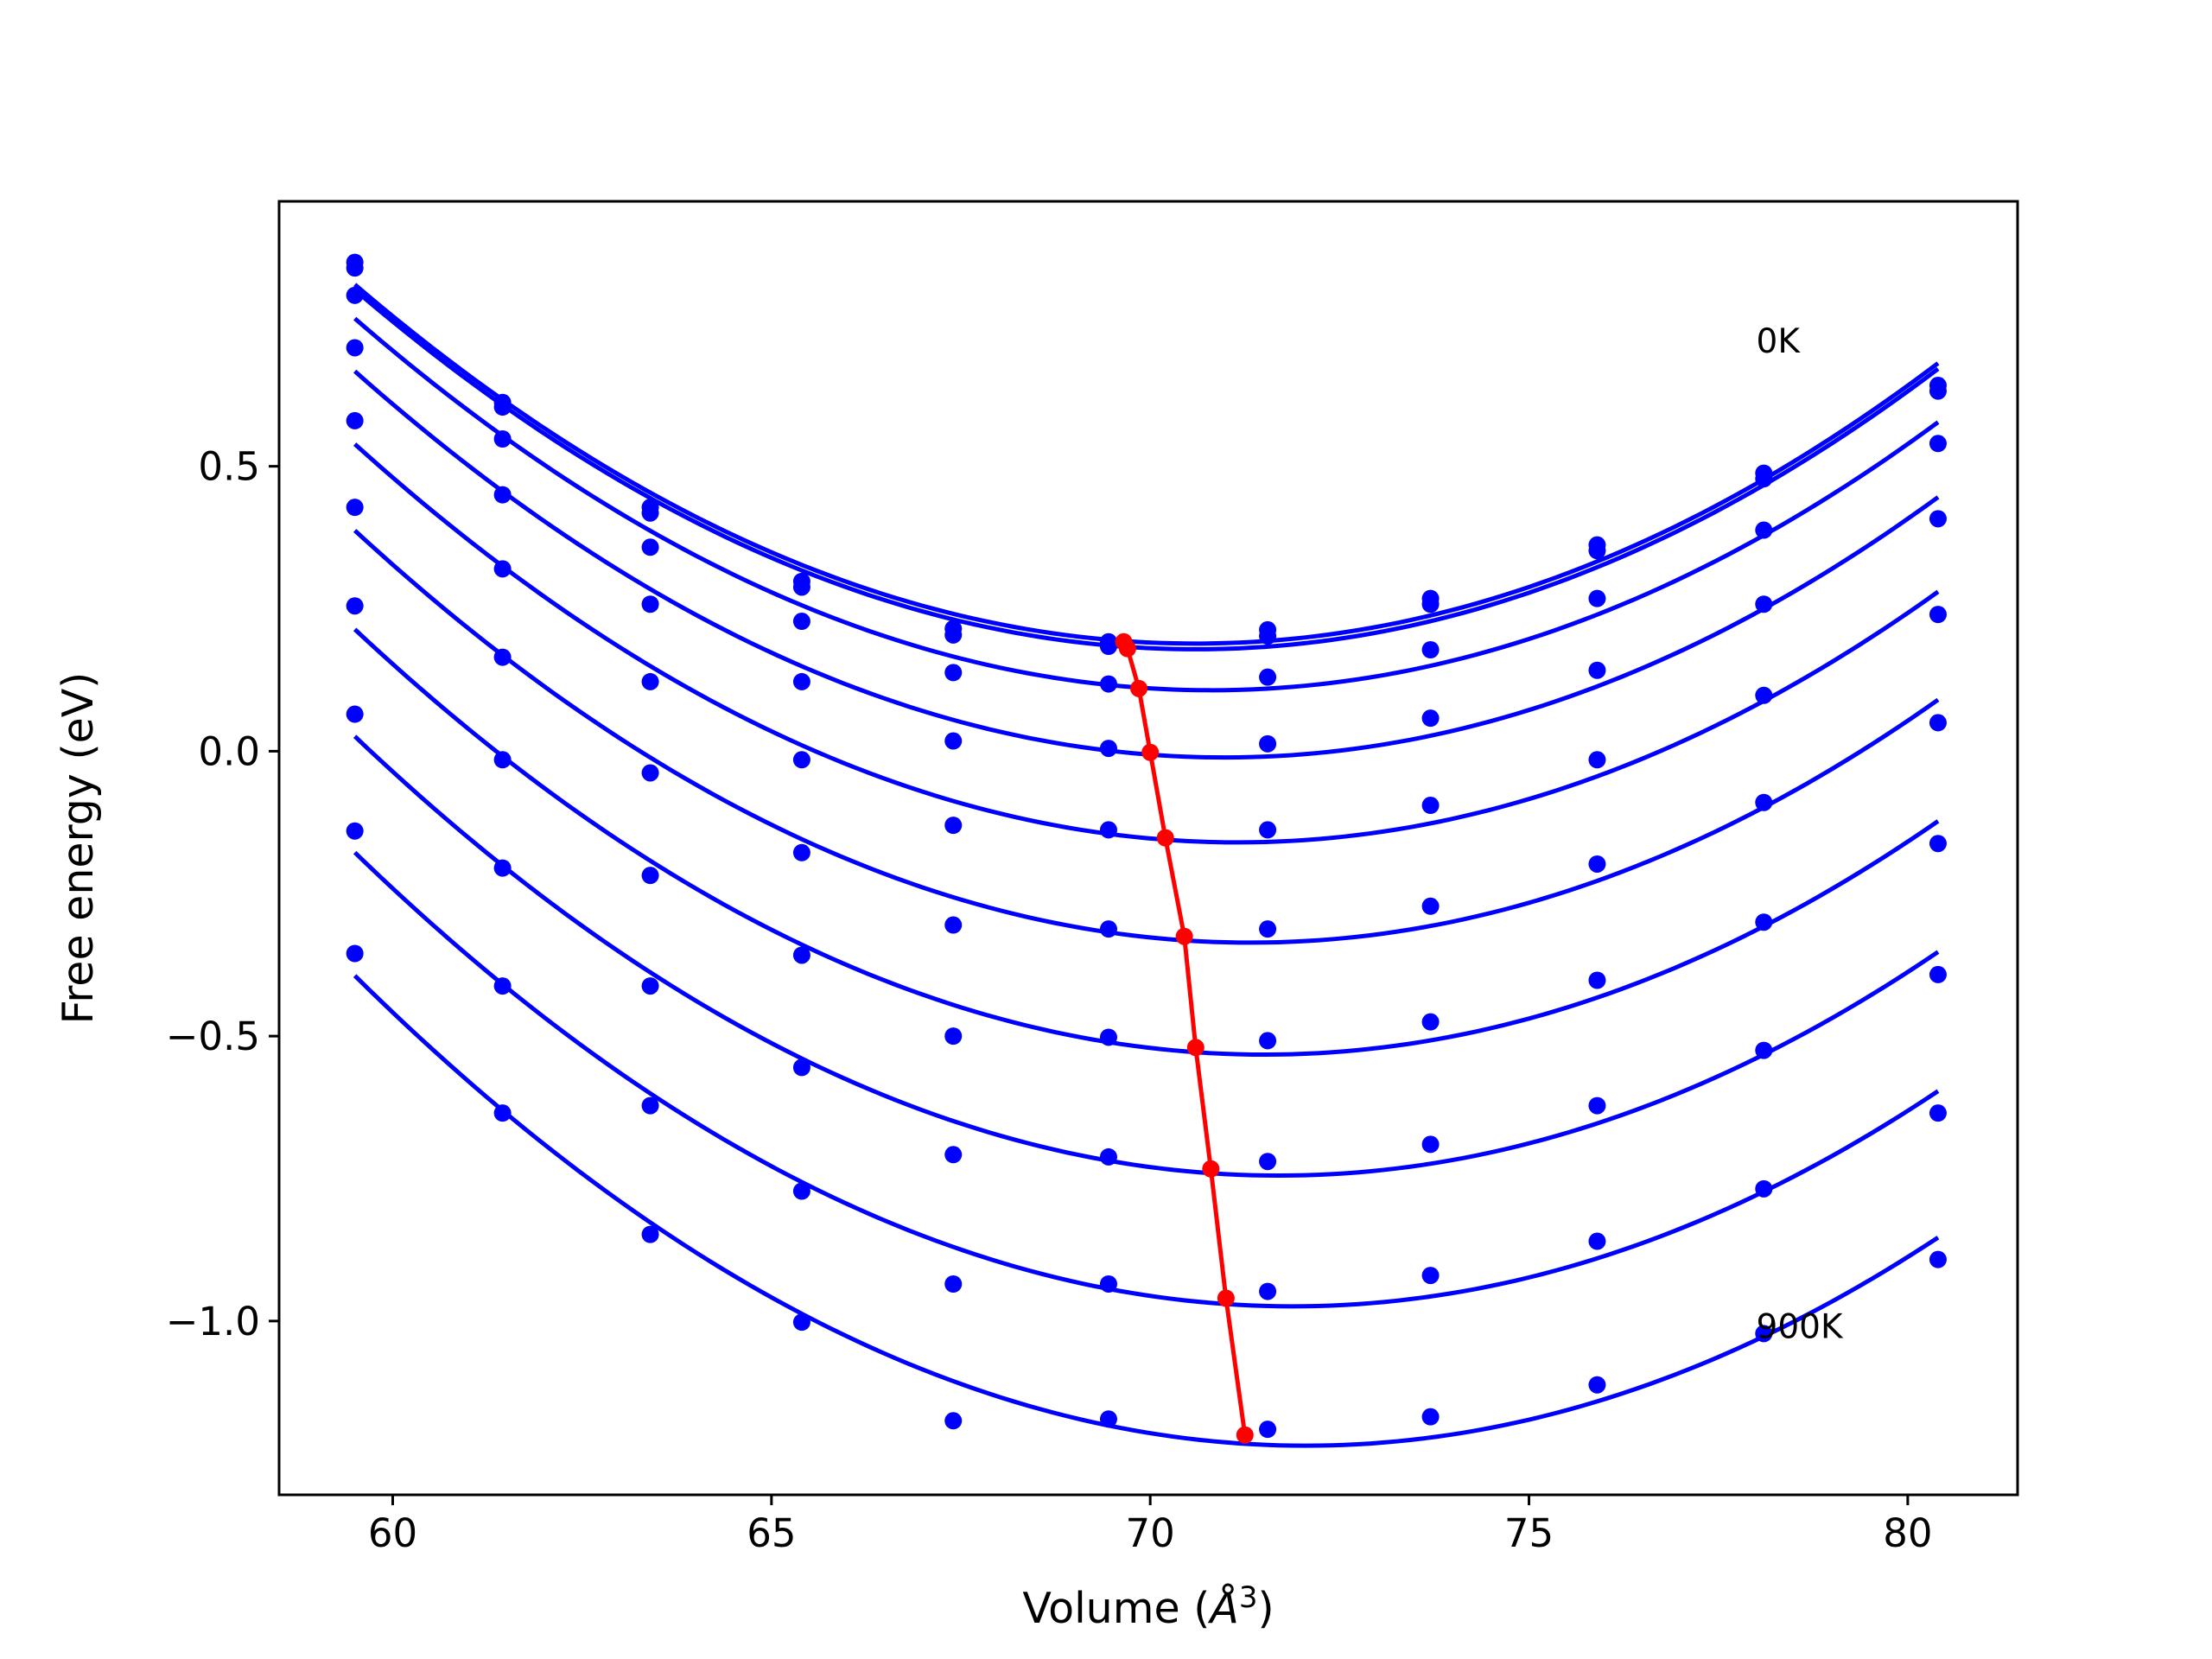  What do you see at coordinates (771, 1533) in the screenshot?
I see `x-tick-label: 65` at bounding box center [771, 1533].